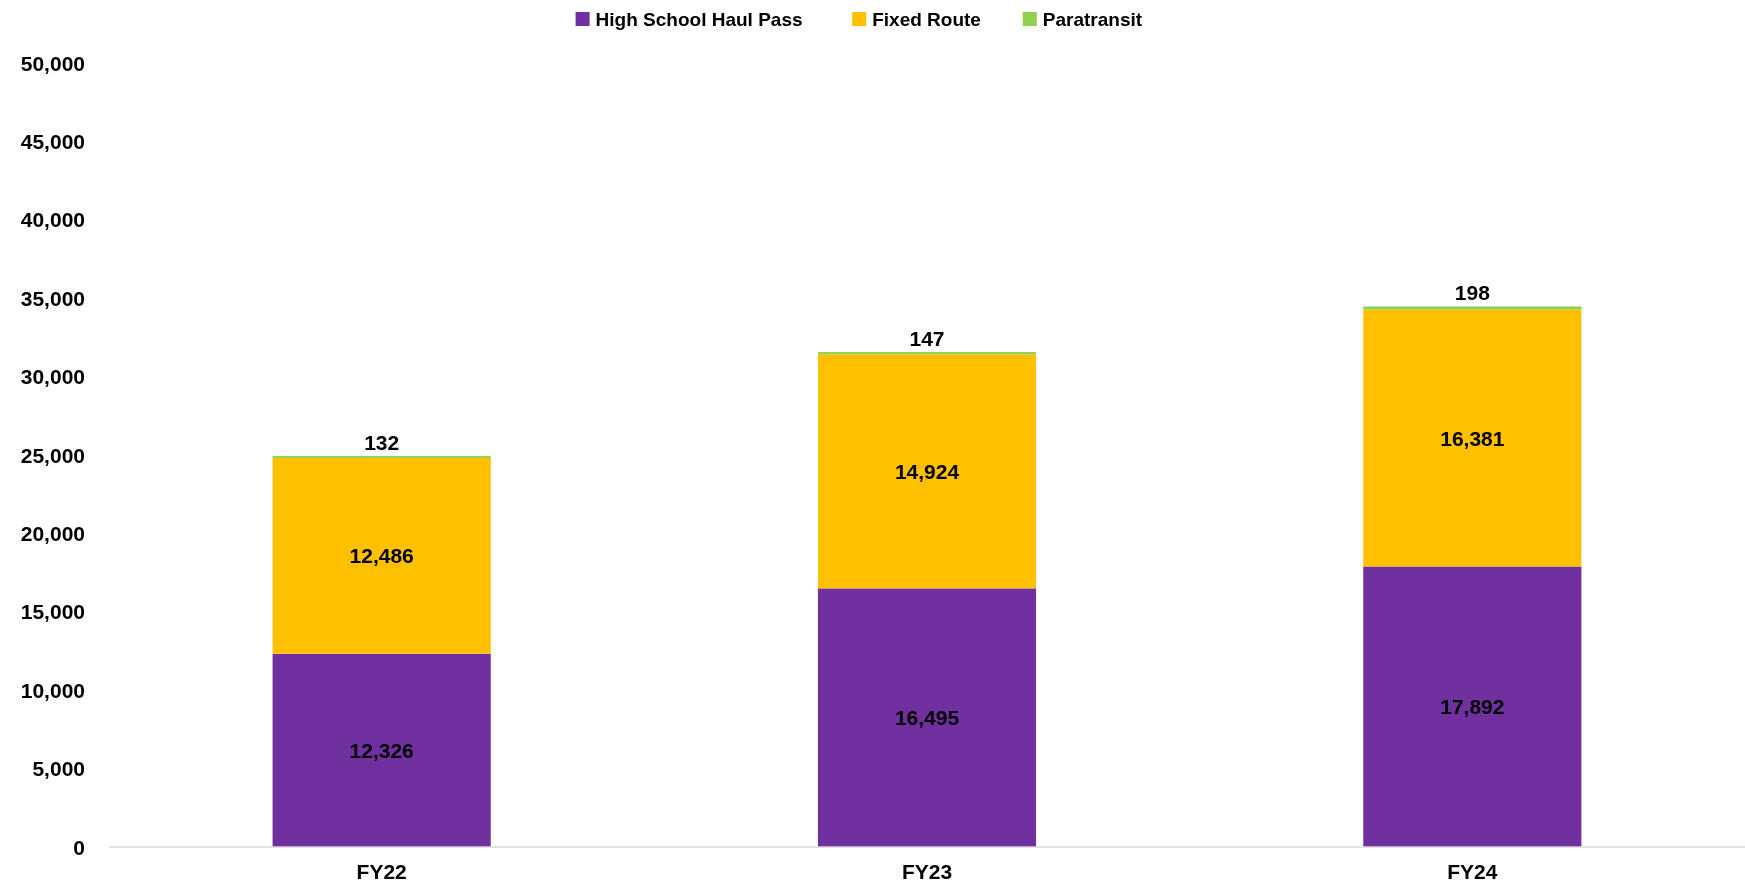 This screenshot has width=1745, height=894. Describe the element at coordinates (1092, 19) in the screenshot. I see `legend-label: Paratransit` at that location.